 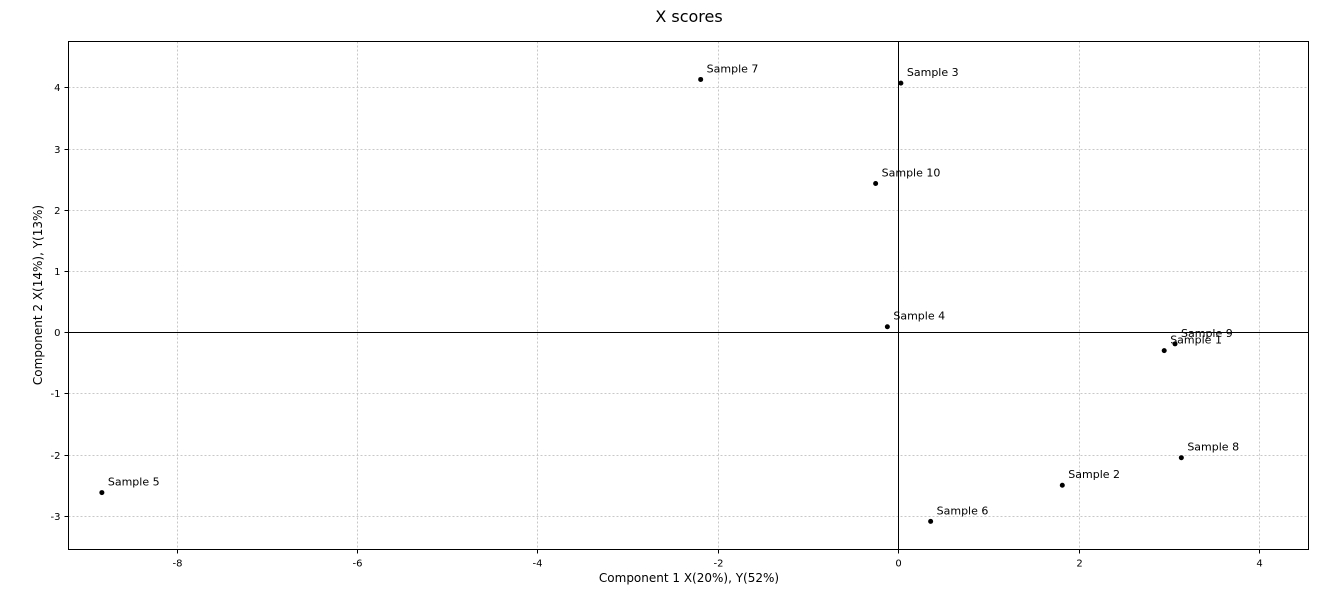 I want to click on y-tick-label: 2, so click(x=57, y=211).